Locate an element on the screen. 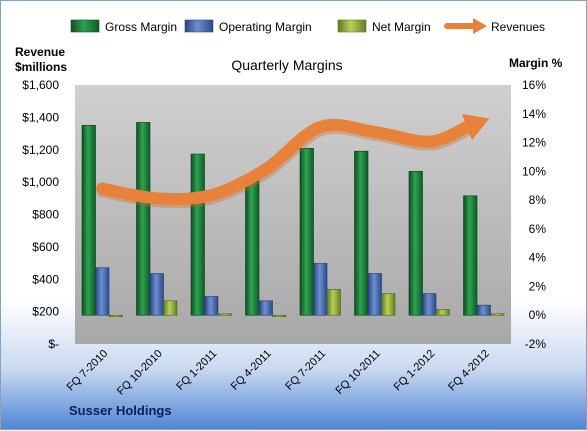  legend-swatch-gross-margin is located at coordinates (85, 26).